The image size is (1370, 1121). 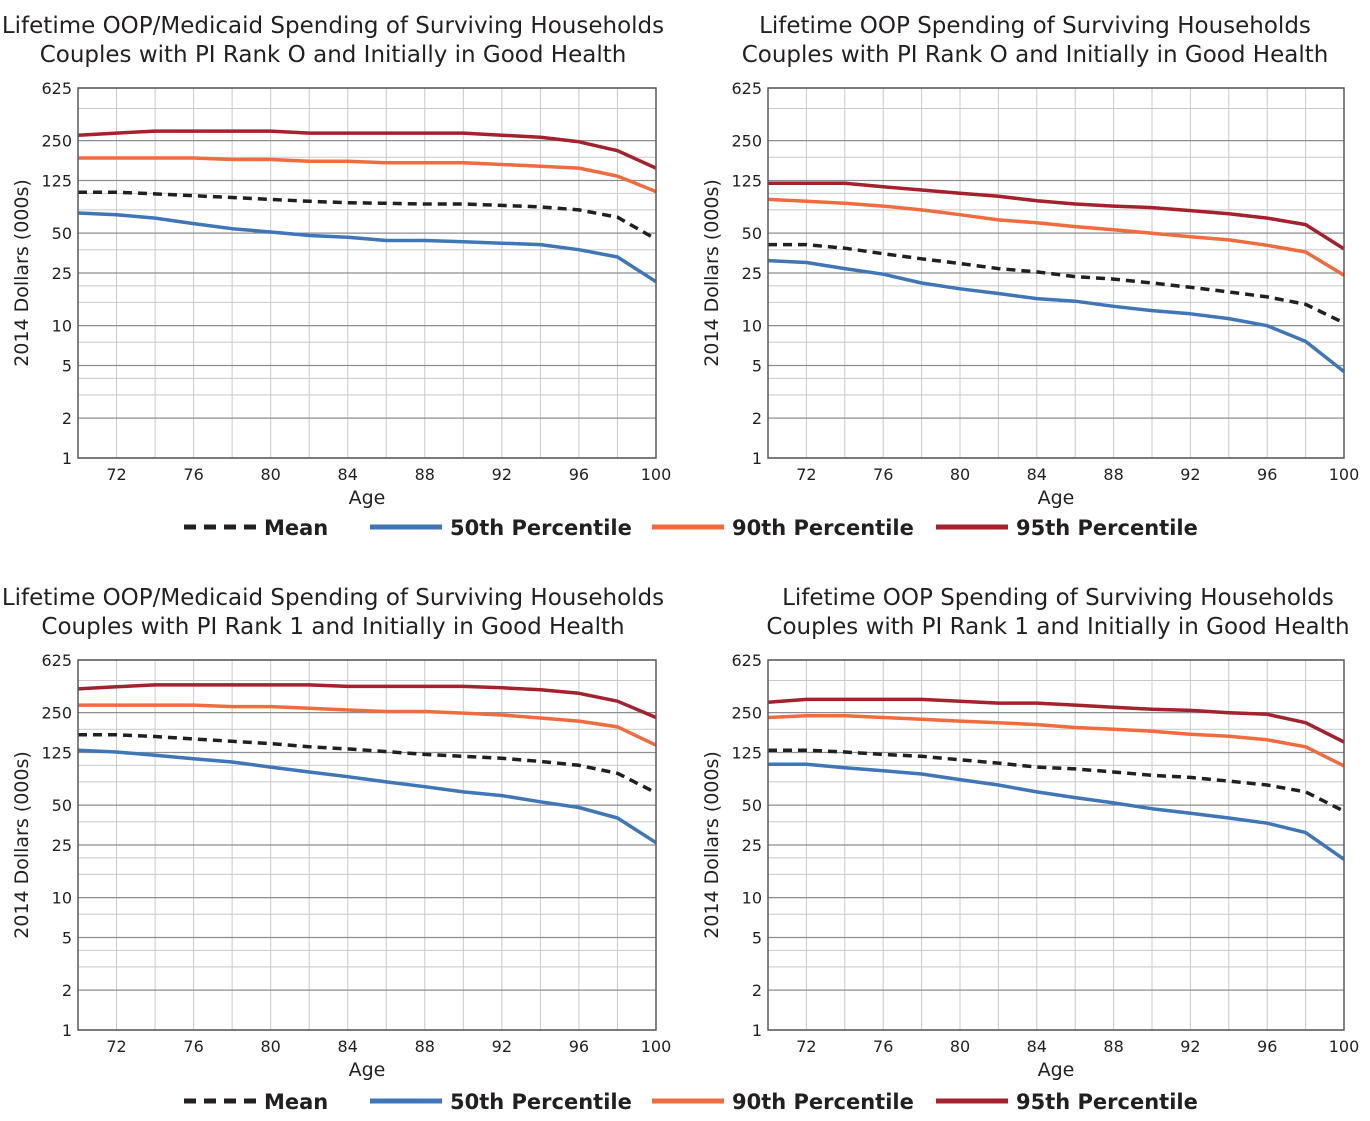 I want to click on x-tick-label: 88, so click(x=1113, y=474).